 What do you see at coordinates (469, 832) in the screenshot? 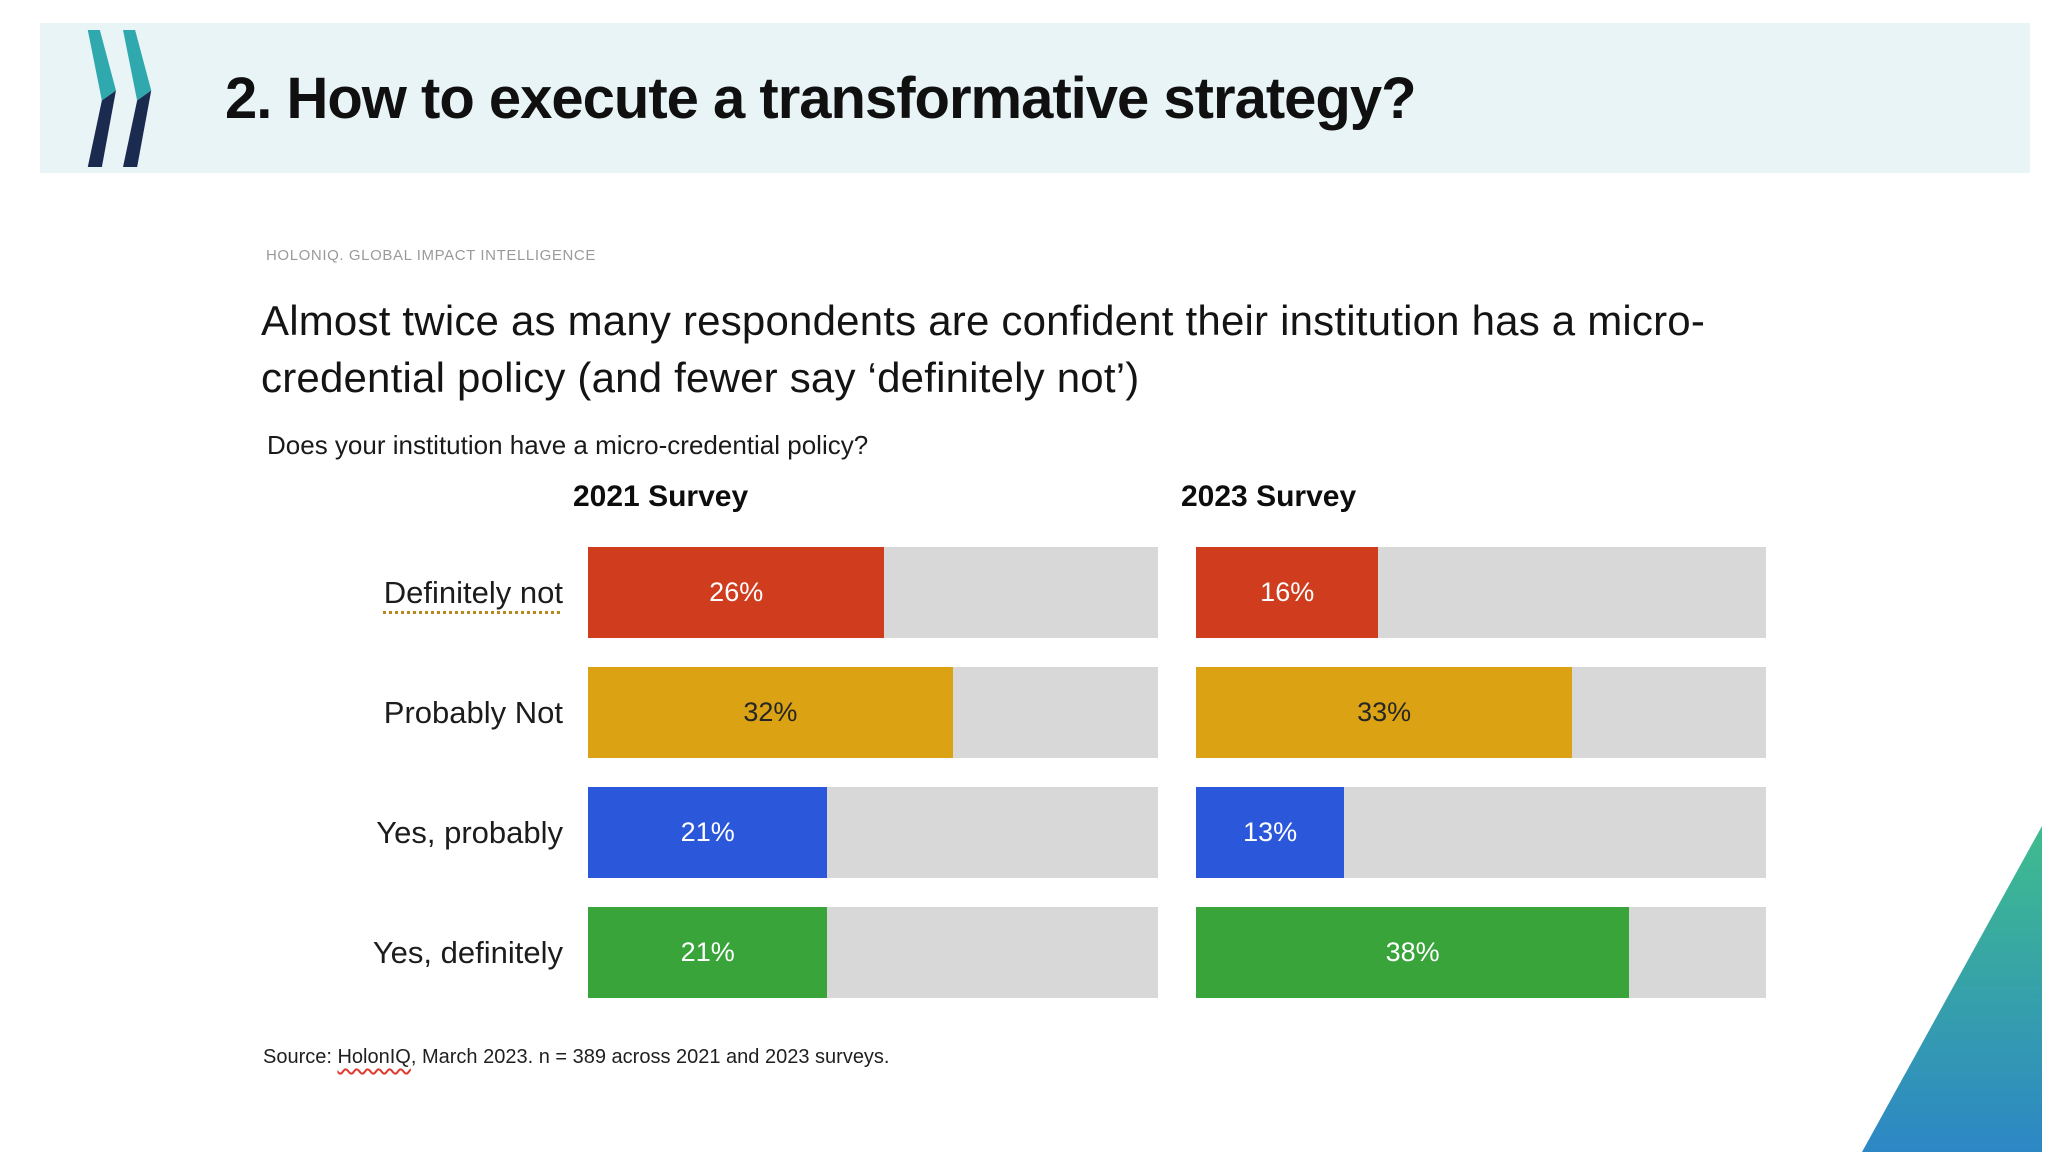
I see `category-label: Yes, probably` at bounding box center [469, 832].